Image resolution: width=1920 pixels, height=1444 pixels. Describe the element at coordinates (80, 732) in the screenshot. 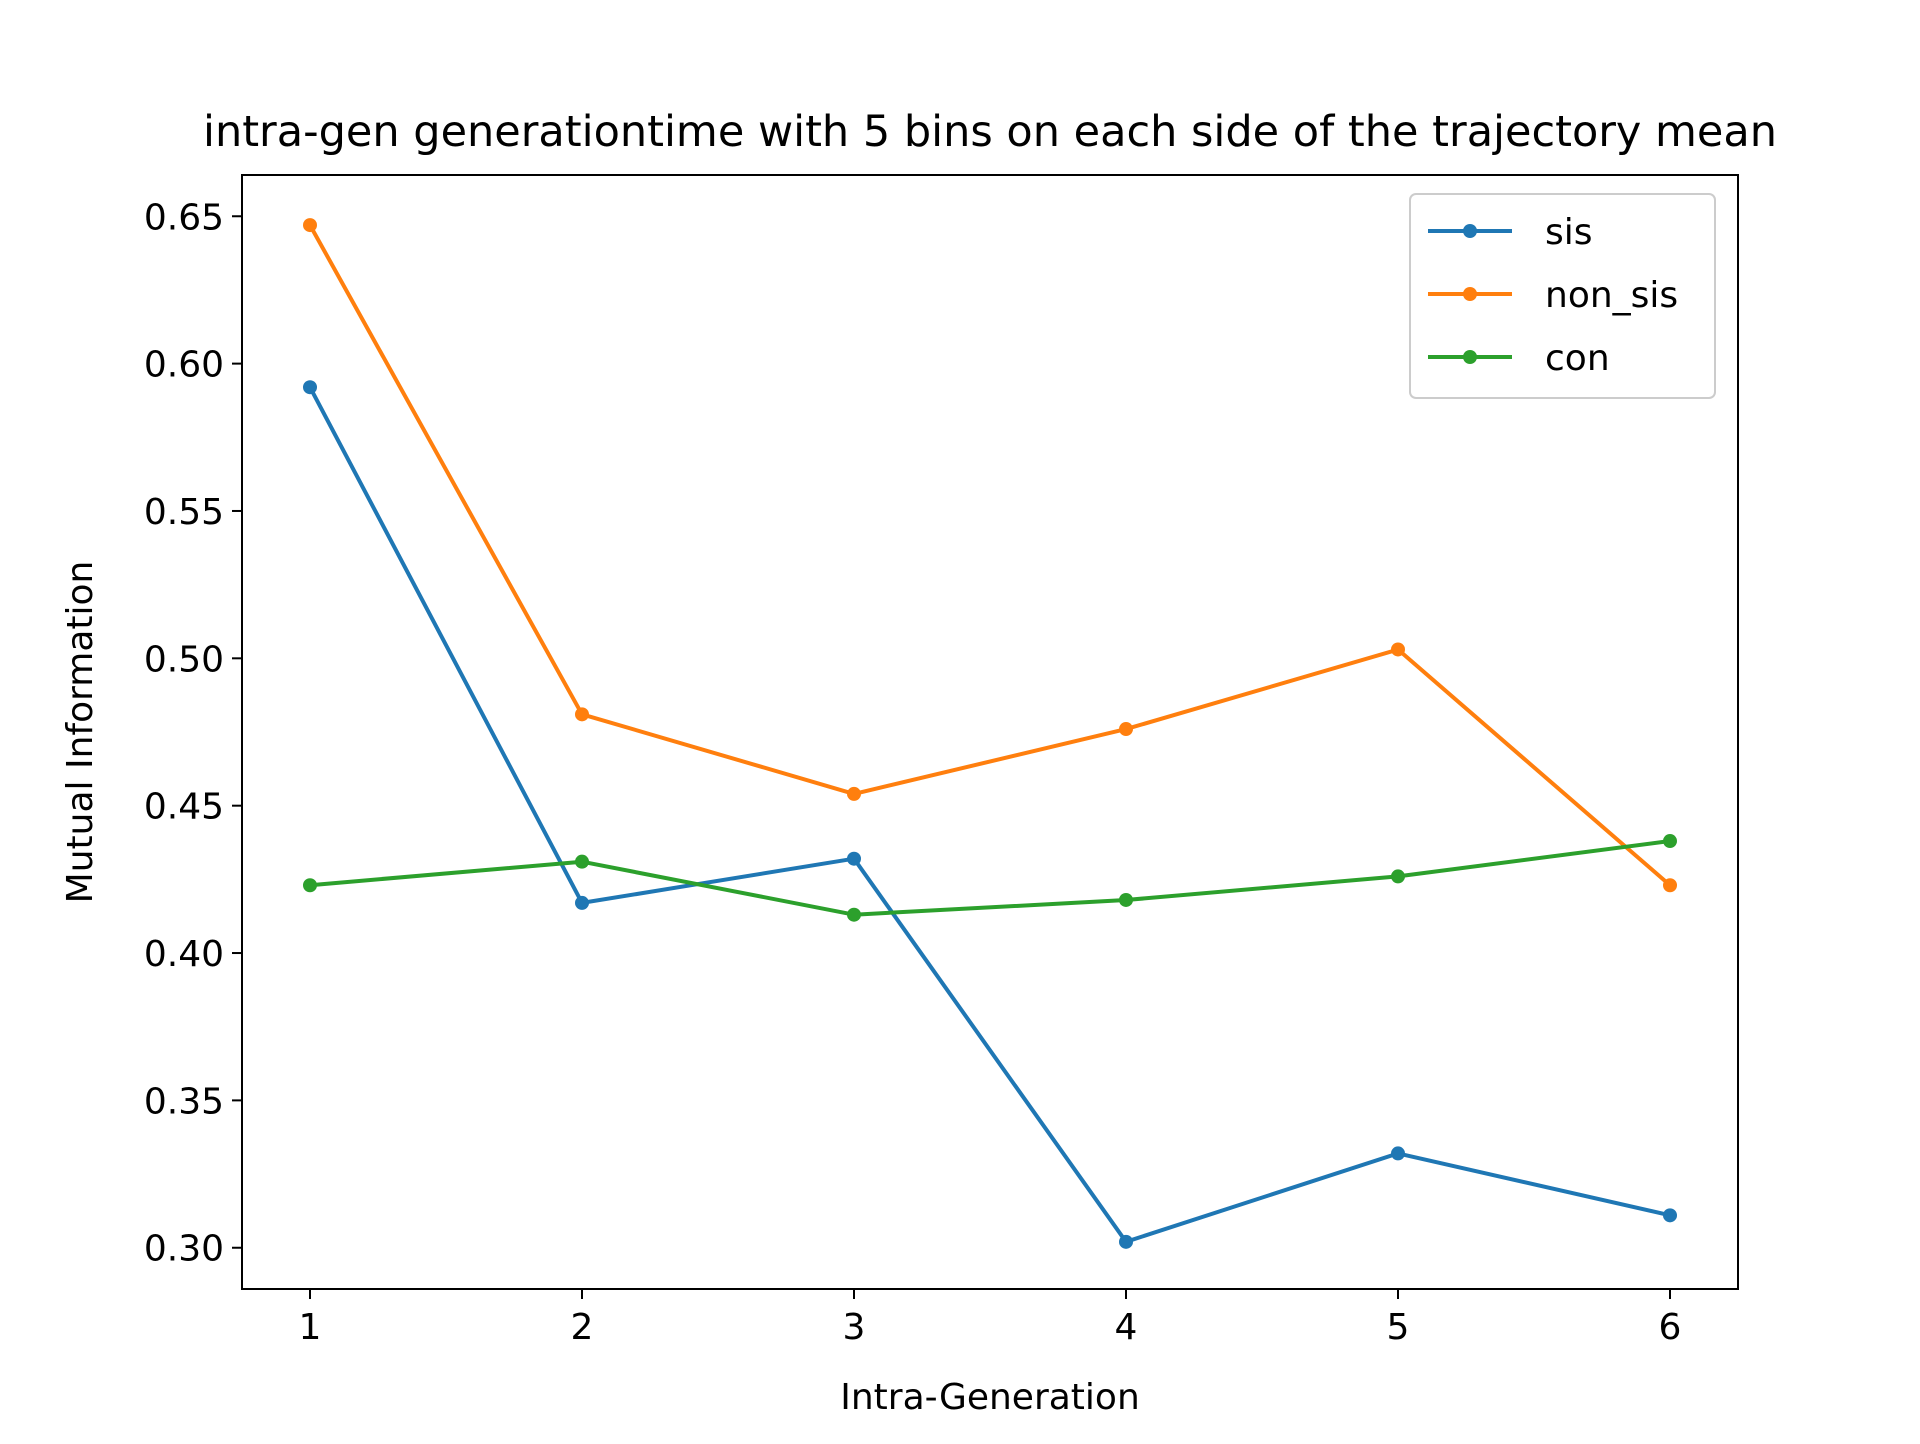

I see `y-axis-label: Mutual Information` at that location.